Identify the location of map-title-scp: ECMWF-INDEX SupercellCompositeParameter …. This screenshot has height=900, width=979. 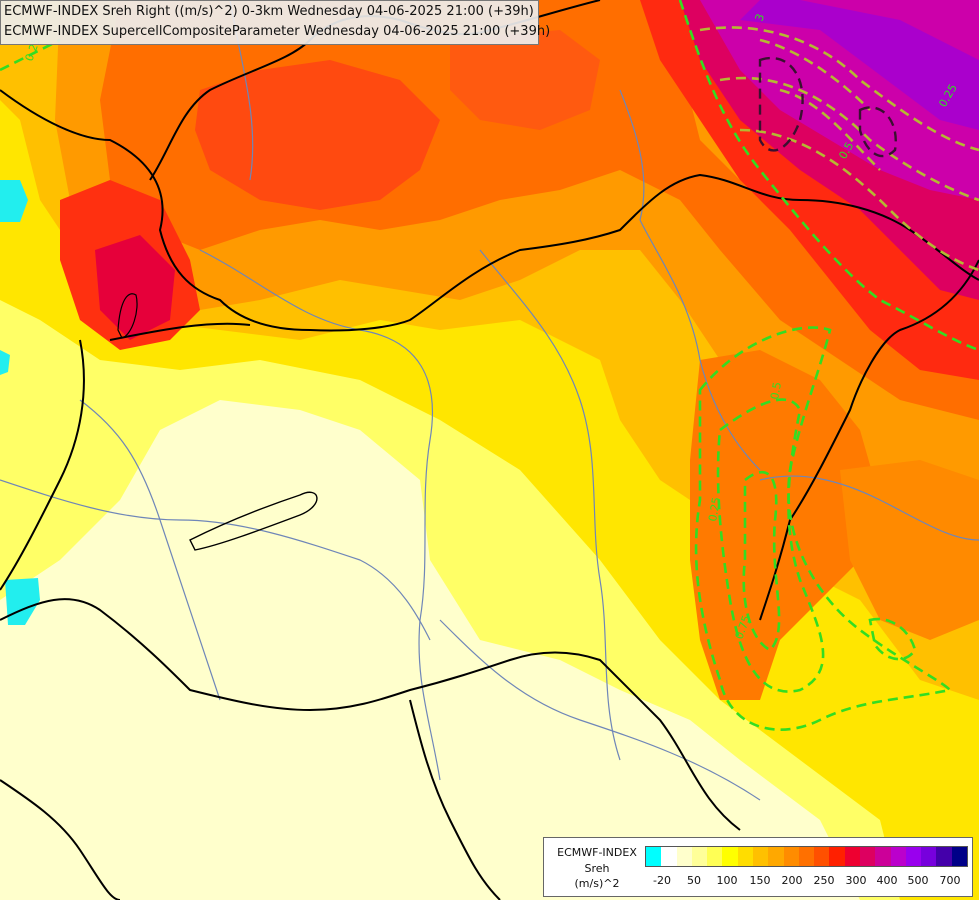
(277, 31).